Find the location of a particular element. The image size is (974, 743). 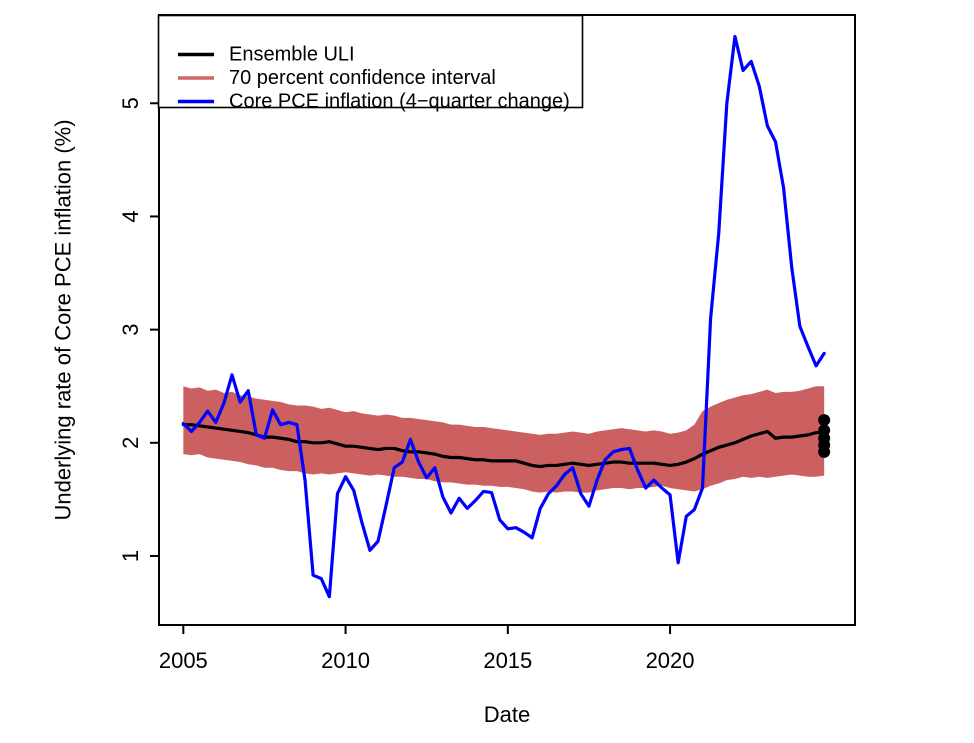

y-tick-label: 1 is located at coordinates (130, 556).